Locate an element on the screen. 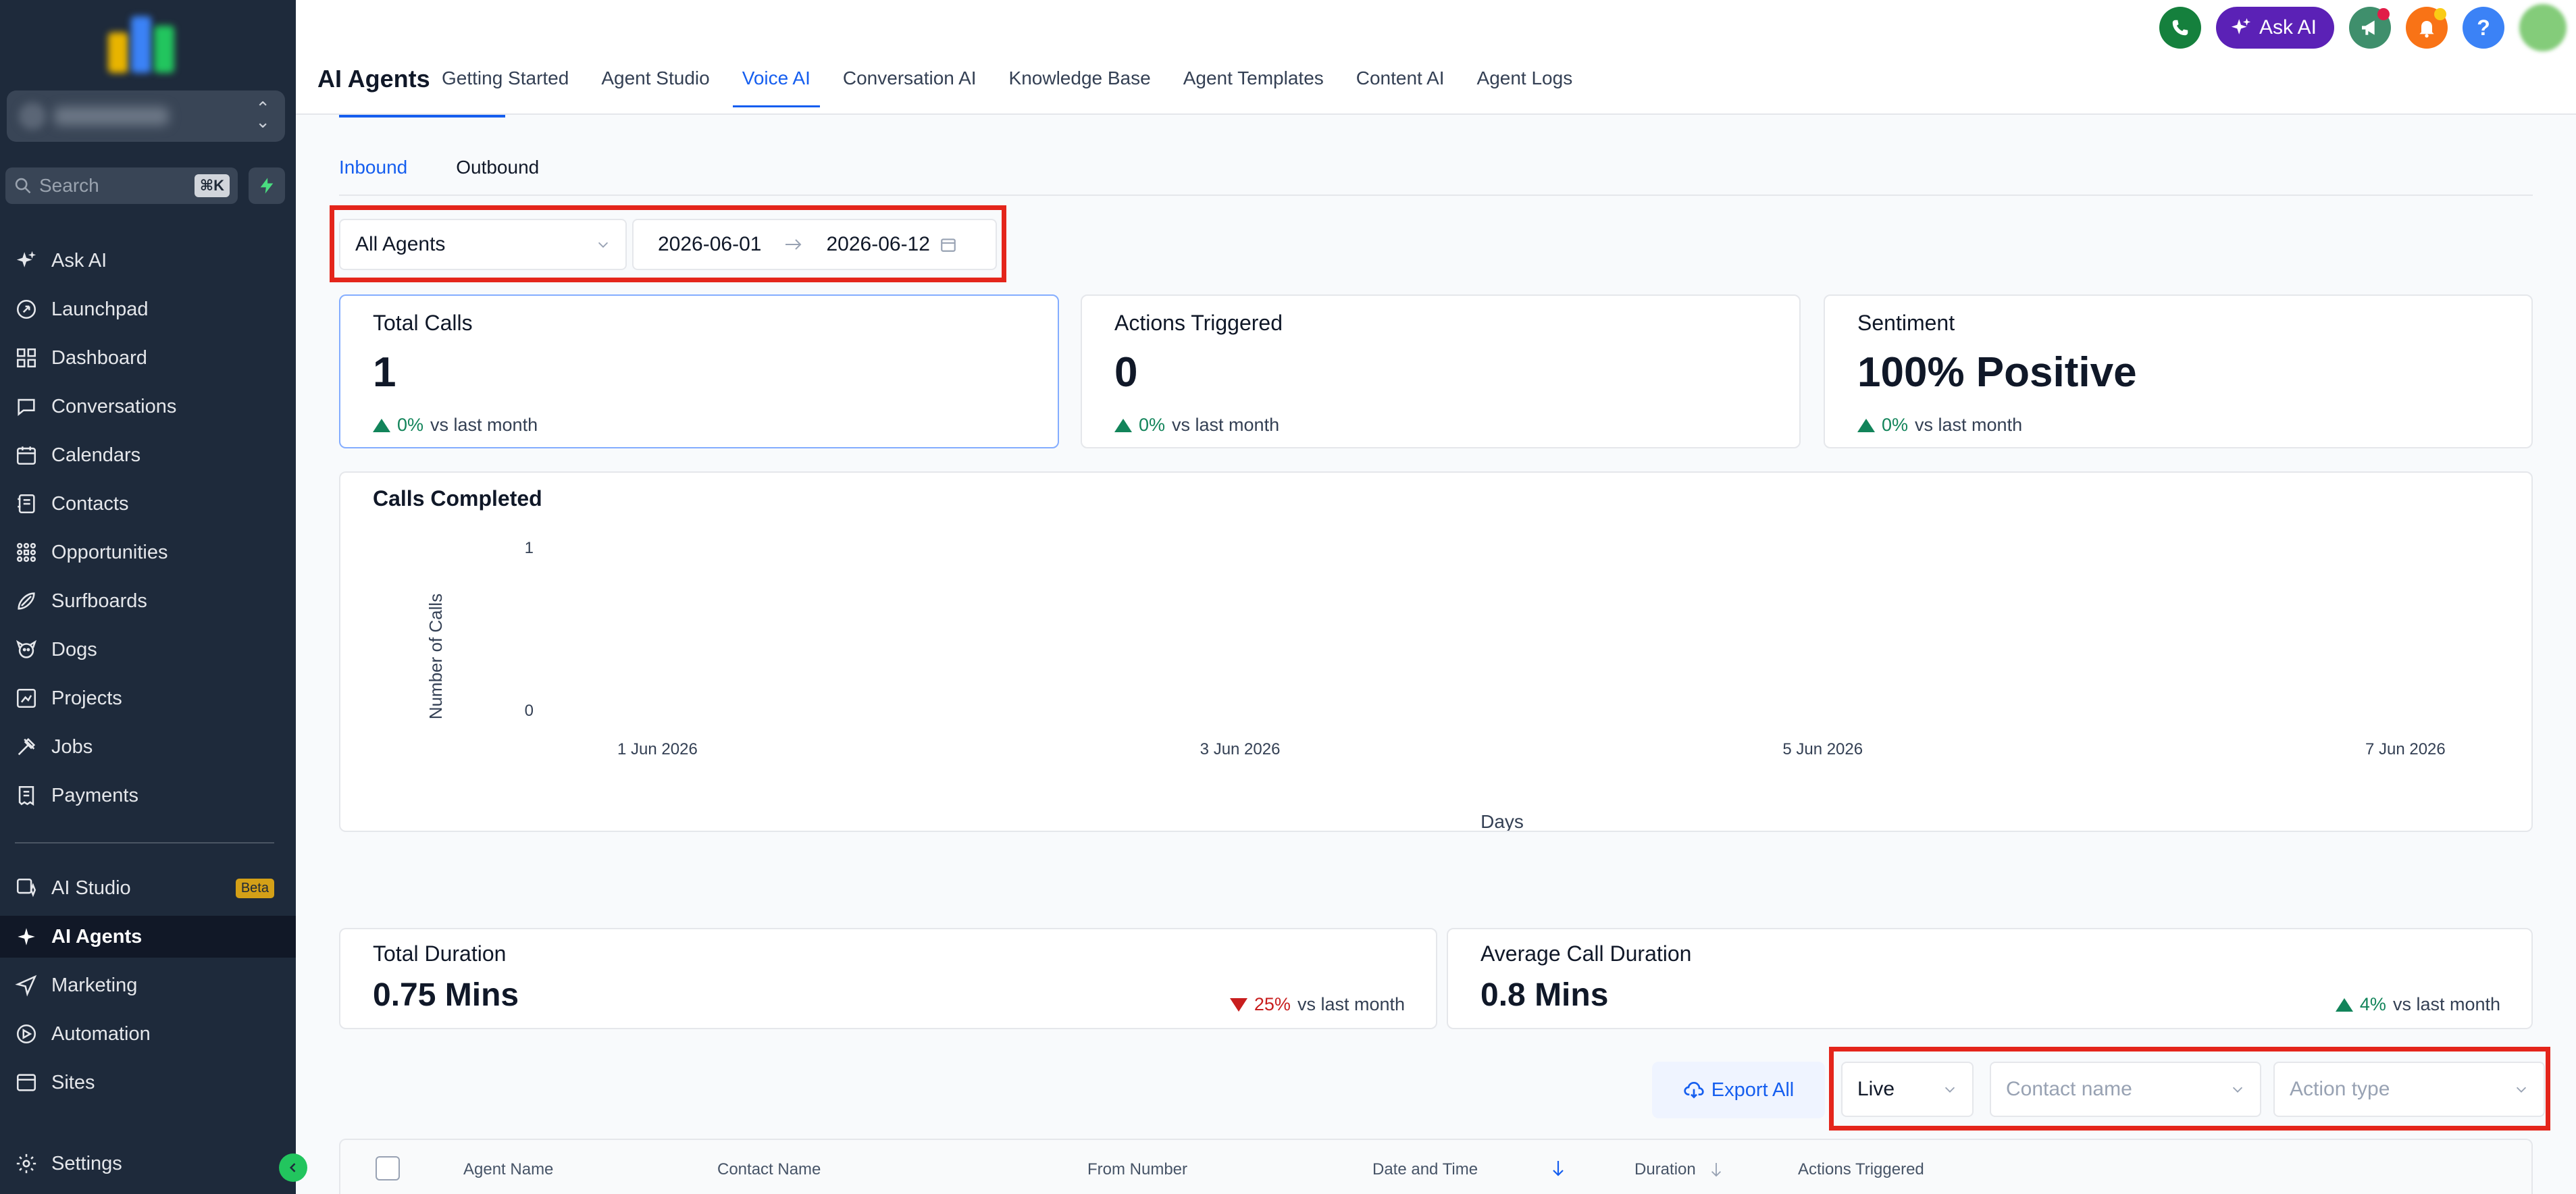 The width and height of the screenshot is (2576, 1194). duration-trend: 25% vs last month is located at coordinates (1317, 1005).